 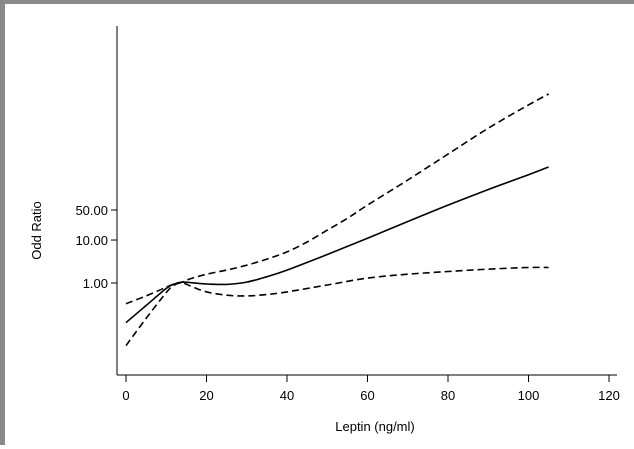 What do you see at coordinates (337, 306) in the screenshot?
I see `lower-confidence-line` at bounding box center [337, 306].